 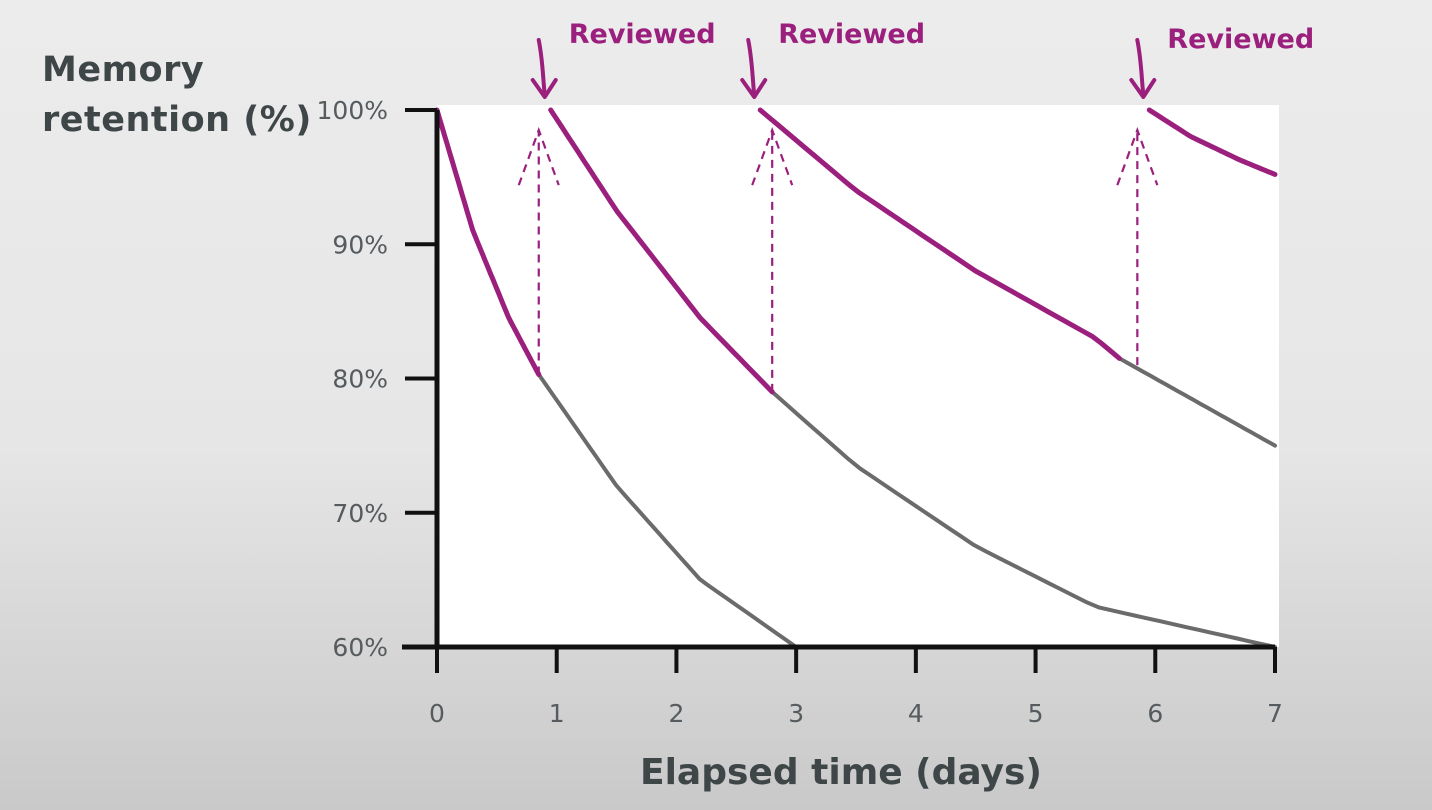 What do you see at coordinates (360, 513) in the screenshot?
I see `y-tick-label: 70%` at bounding box center [360, 513].